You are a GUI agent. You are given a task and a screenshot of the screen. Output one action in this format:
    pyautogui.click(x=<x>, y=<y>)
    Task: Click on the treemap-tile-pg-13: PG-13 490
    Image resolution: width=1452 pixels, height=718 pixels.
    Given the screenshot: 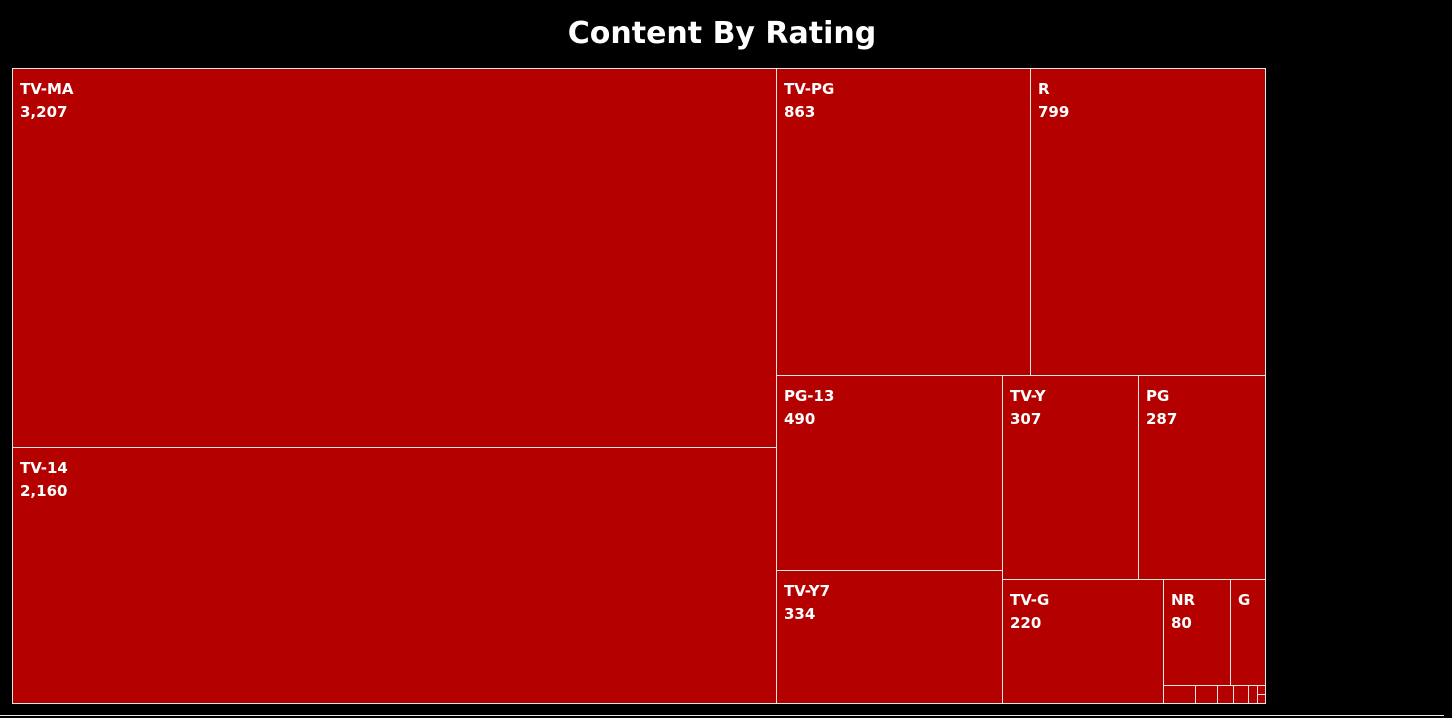 What is the action you would take?
    pyautogui.click(x=889, y=473)
    